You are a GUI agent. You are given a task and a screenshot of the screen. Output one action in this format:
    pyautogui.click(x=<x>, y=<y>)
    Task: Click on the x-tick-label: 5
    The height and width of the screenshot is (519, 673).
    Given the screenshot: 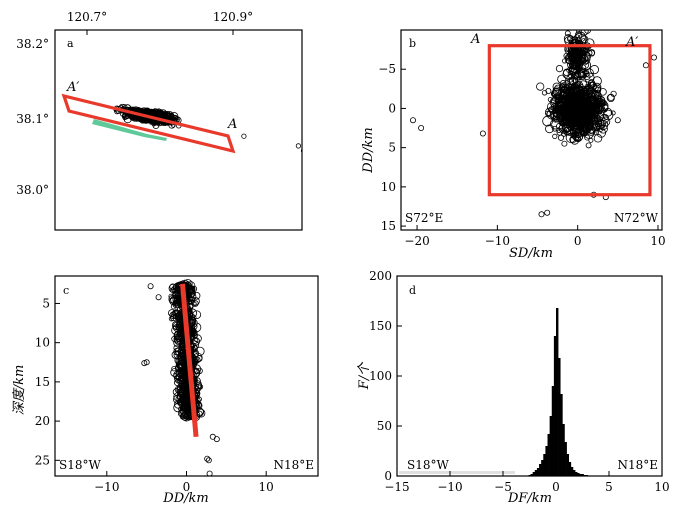 What is the action you would take?
    pyautogui.click(x=609, y=487)
    